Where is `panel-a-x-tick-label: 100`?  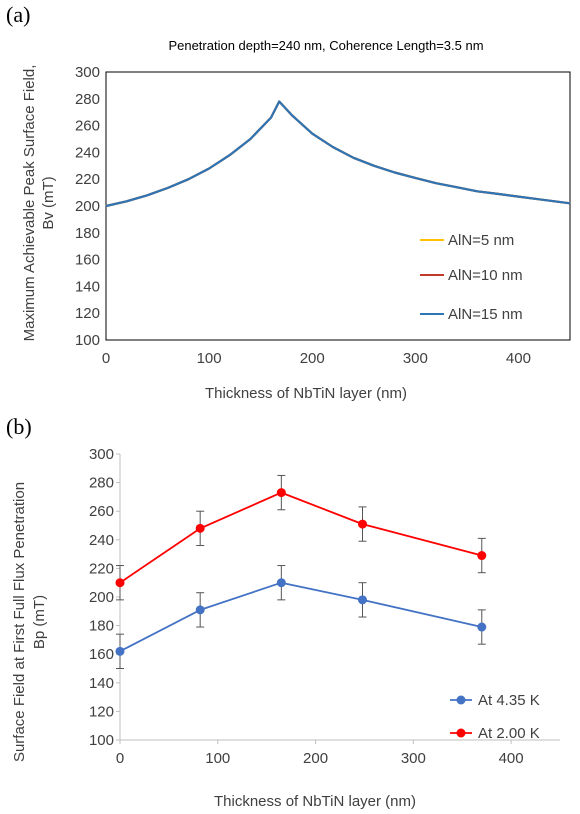
panel-a-x-tick-label: 100 is located at coordinates (209, 358).